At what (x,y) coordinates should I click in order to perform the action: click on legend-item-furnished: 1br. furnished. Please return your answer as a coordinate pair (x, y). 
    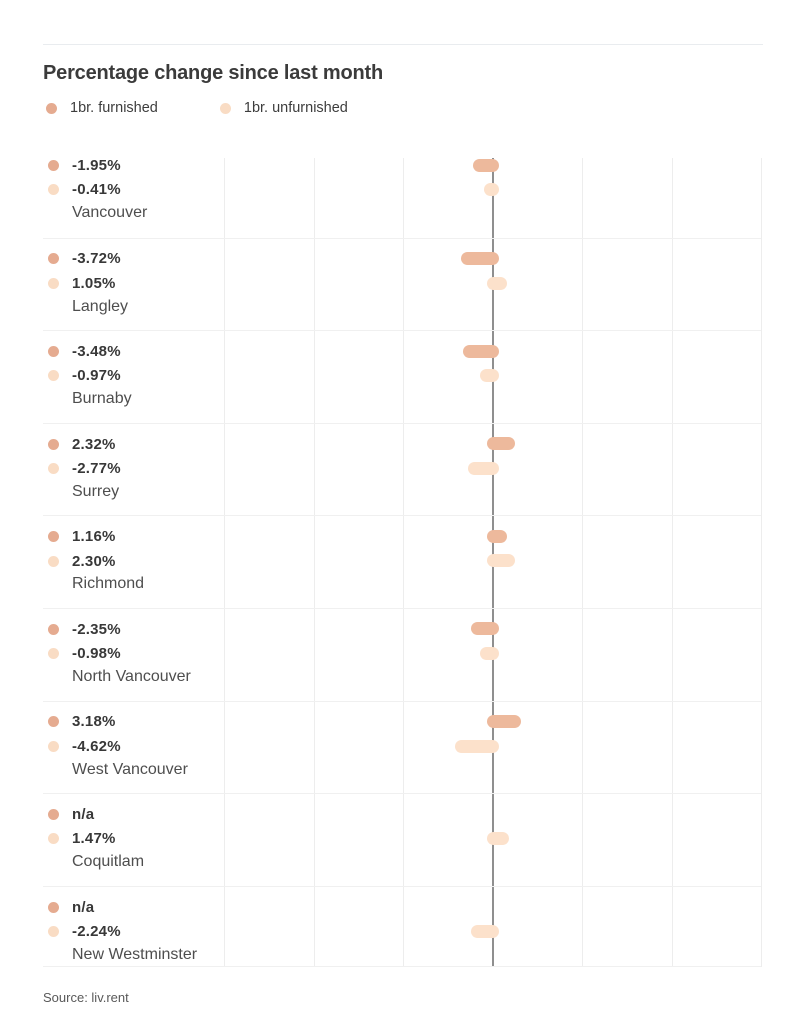
    Looking at the image, I should click on (102, 108).